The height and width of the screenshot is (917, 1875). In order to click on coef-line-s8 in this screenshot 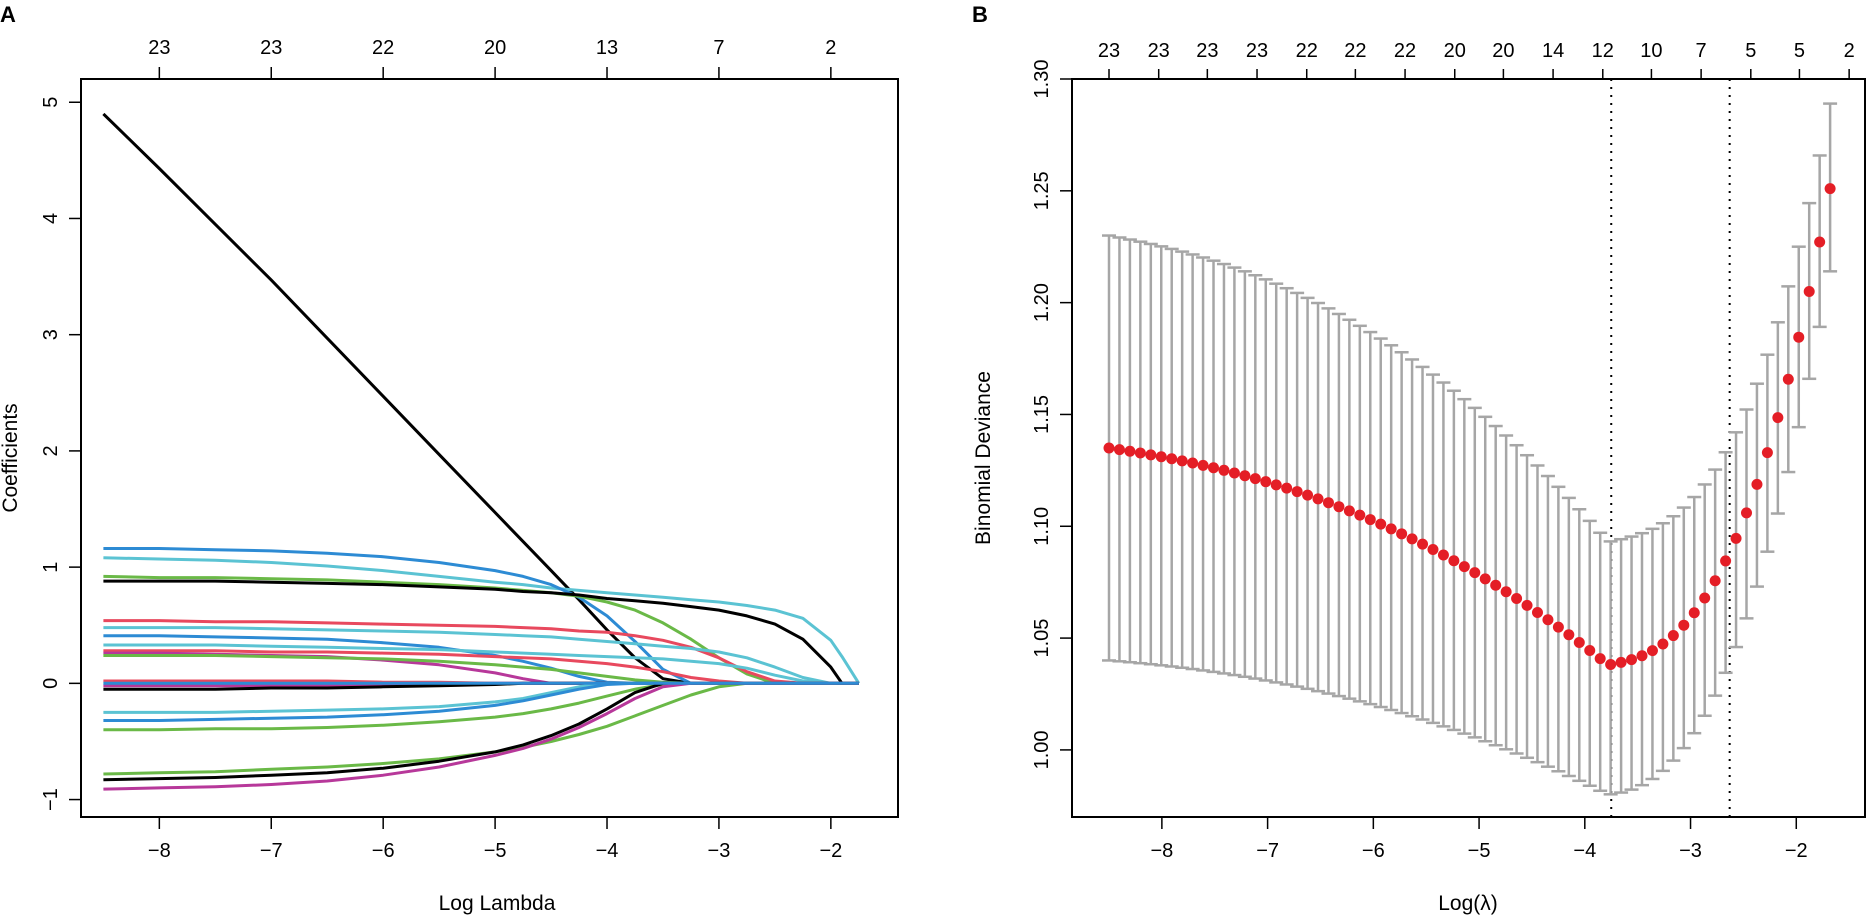, I will do `click(481, 659)`.